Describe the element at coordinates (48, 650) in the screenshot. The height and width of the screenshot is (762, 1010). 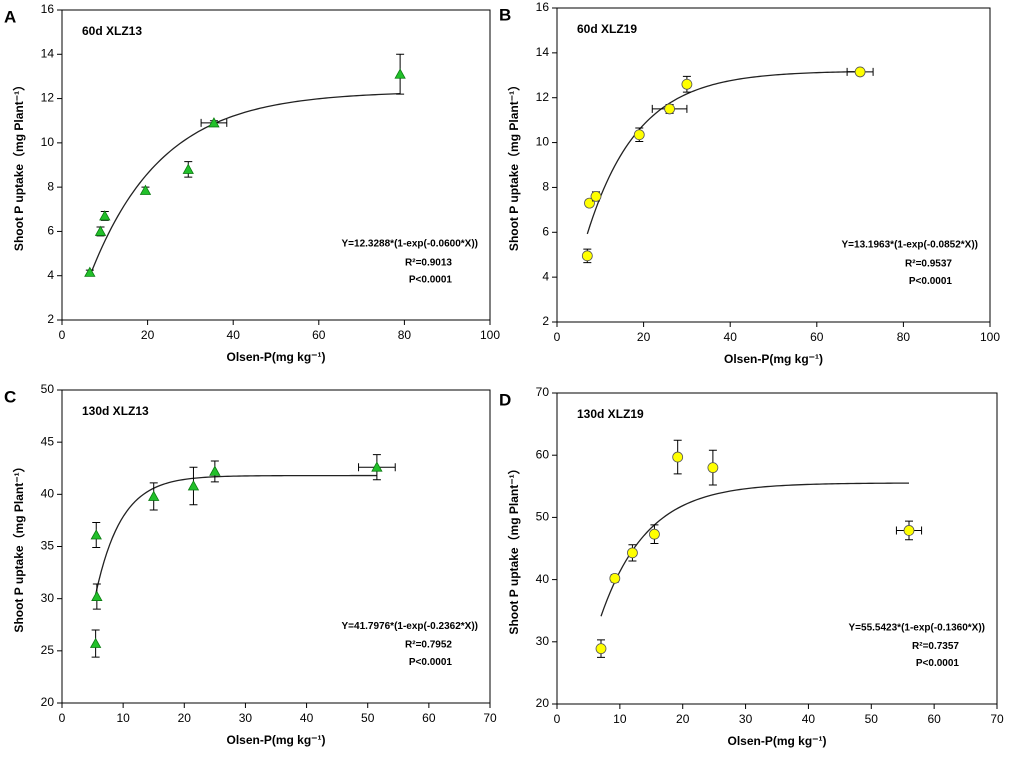
I see `y-tick-label: 25` at that location.